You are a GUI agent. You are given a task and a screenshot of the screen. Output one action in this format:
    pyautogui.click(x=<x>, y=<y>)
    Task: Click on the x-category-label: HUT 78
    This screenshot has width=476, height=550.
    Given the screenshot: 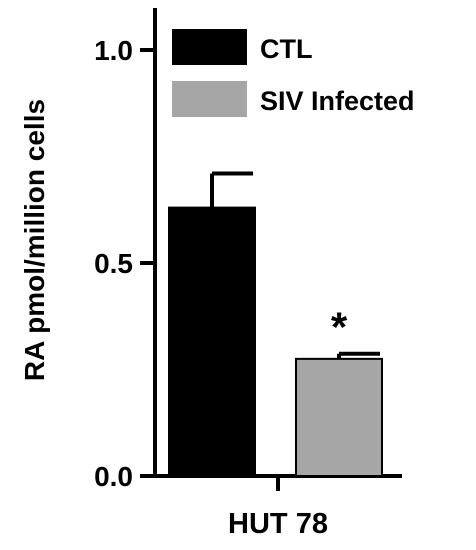 What is the action you would take?
    pyautogui.click(x=278, y=524)
    